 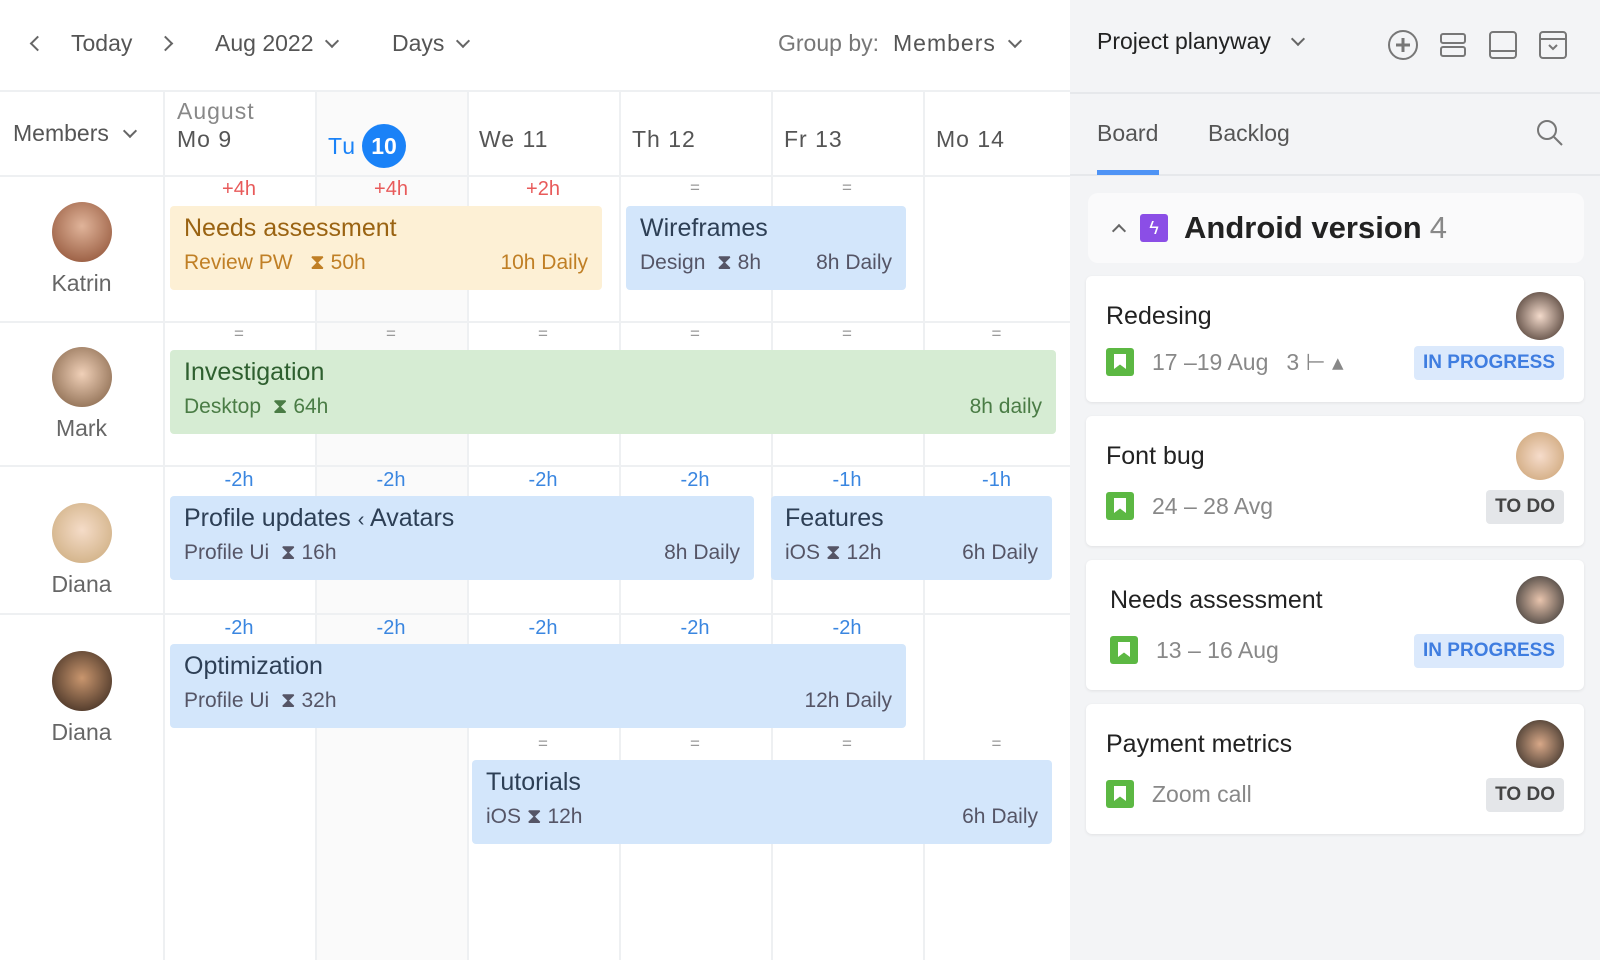 I want to click on task-daily: 12h Daily, so click(x=848, y=700).